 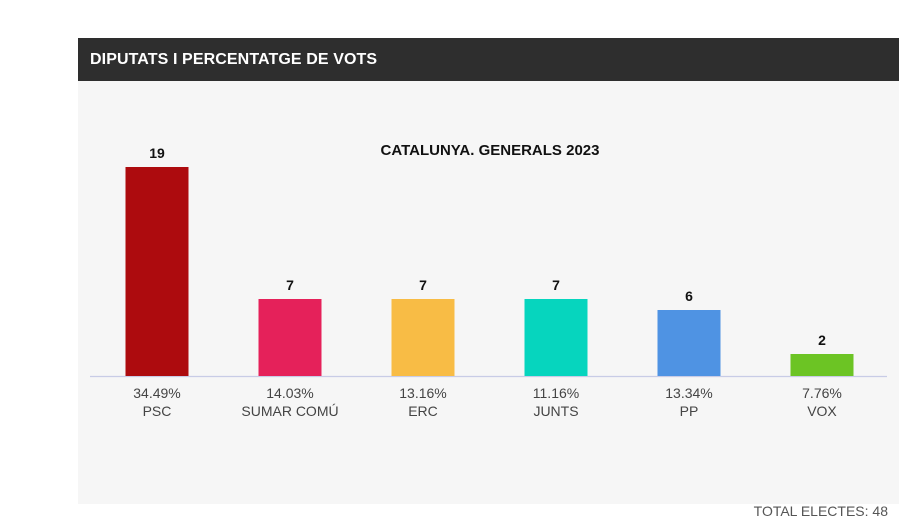 What do you see at coordinates (822, 411) in the screenshot?
I see `category-label-vox: VOX` at bounding box center [822, 411].